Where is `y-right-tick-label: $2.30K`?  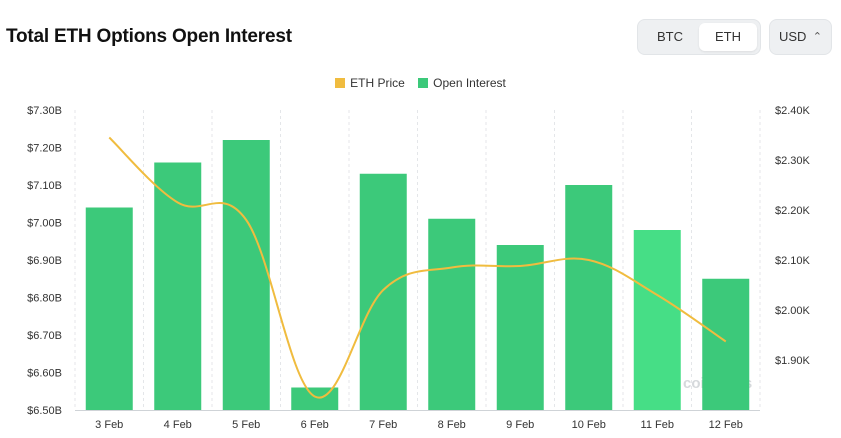
y-right-tick-label: $2.30K is located at coordinates (793, 161).